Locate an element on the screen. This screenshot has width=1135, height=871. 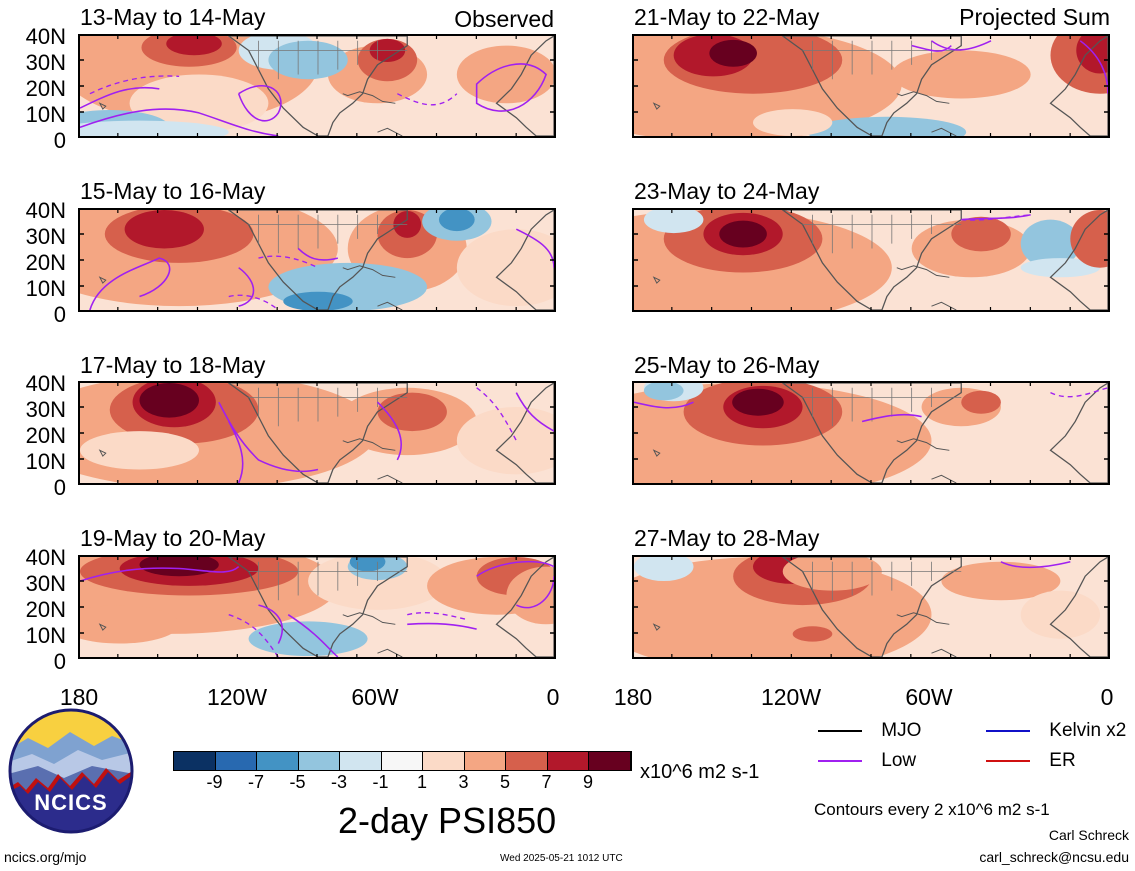
lon-label: 180 is located at coordinates (633, 697).